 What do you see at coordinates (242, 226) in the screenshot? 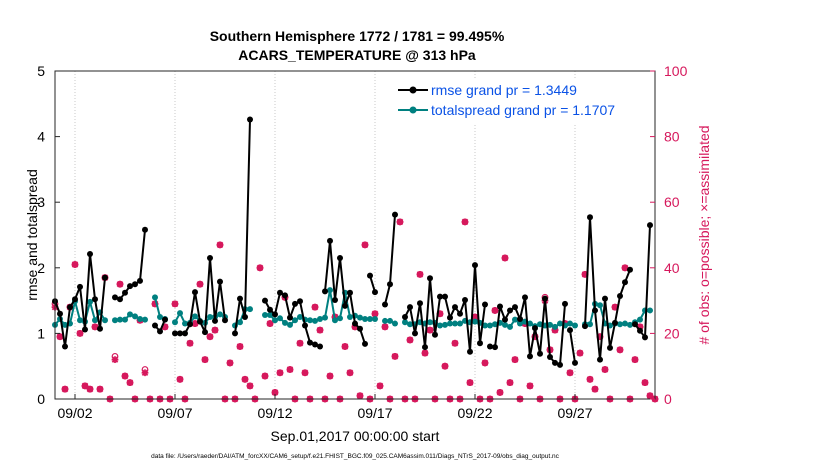
I see `series-rmse-line` at bounding box center [242, 226].